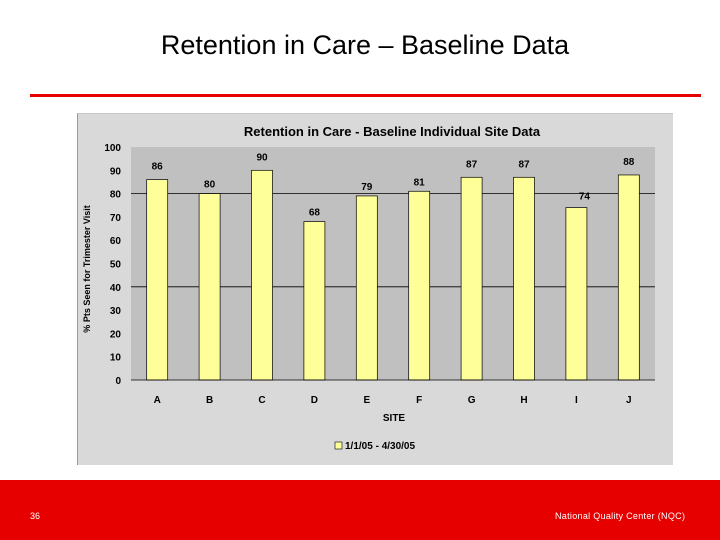 The width and height of the screenshot is (720, 540). I want to click on data-label: 81, so click(420, 182).